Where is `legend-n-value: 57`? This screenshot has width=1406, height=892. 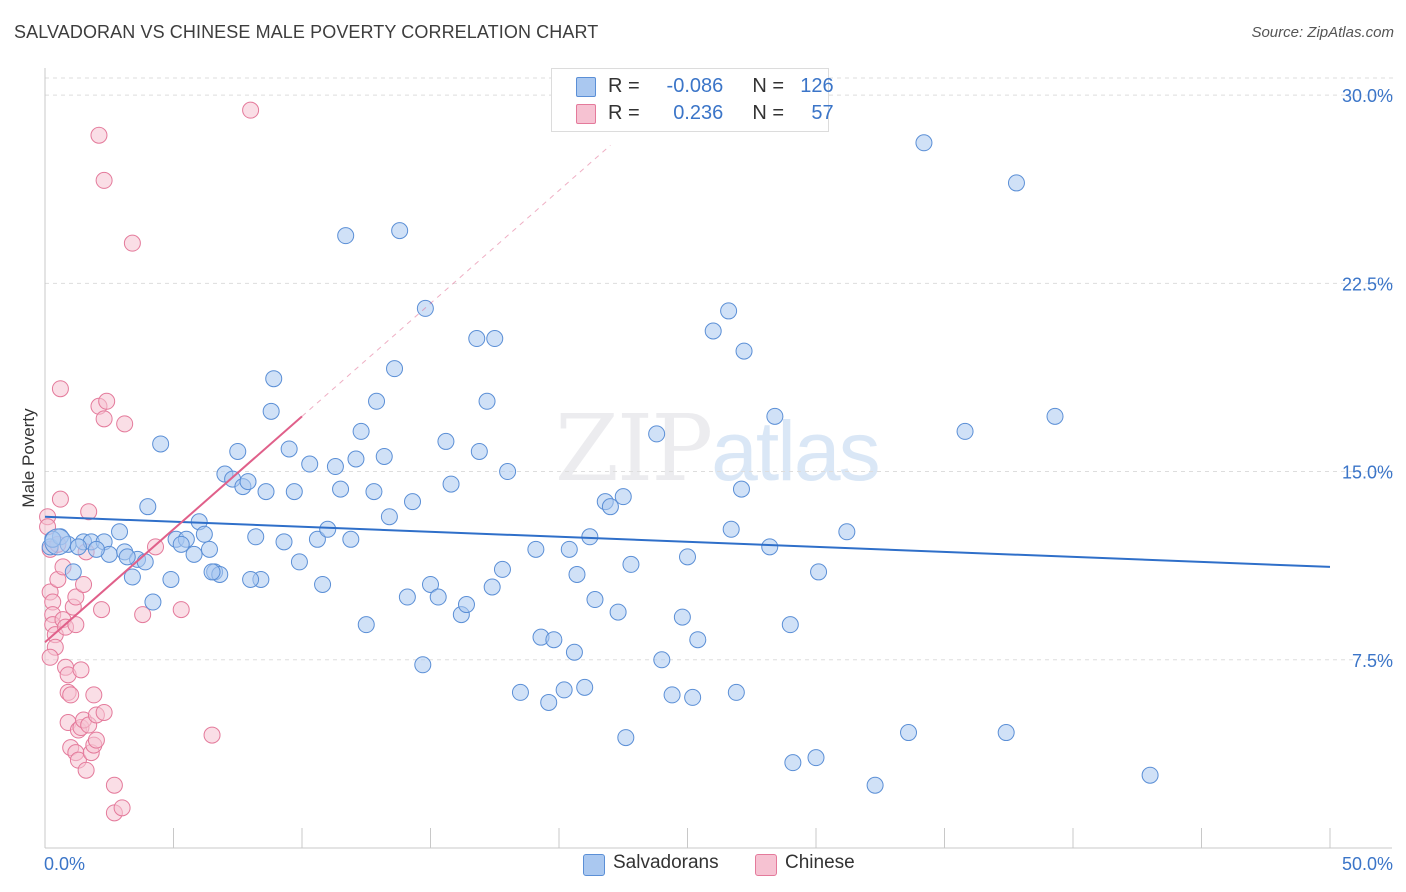
legend-n-value: 57 is located at coordinates (822, 113).